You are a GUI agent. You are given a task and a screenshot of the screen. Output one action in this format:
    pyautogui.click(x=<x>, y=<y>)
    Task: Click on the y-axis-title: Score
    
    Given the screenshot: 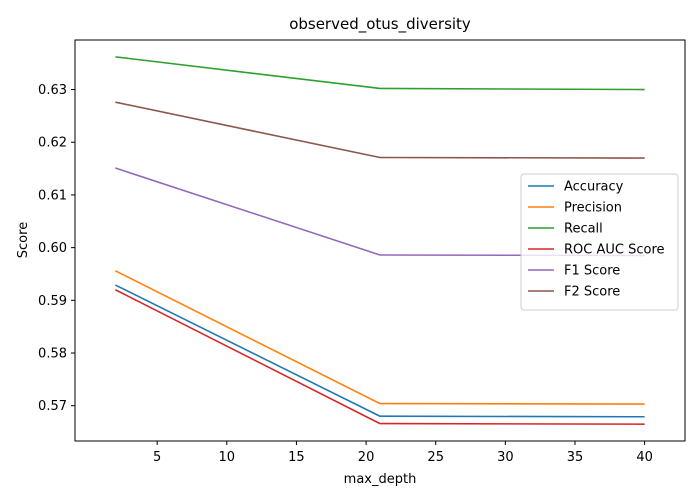 What is the action you would take?
    pyautogui.click(x=23, y=240)
    